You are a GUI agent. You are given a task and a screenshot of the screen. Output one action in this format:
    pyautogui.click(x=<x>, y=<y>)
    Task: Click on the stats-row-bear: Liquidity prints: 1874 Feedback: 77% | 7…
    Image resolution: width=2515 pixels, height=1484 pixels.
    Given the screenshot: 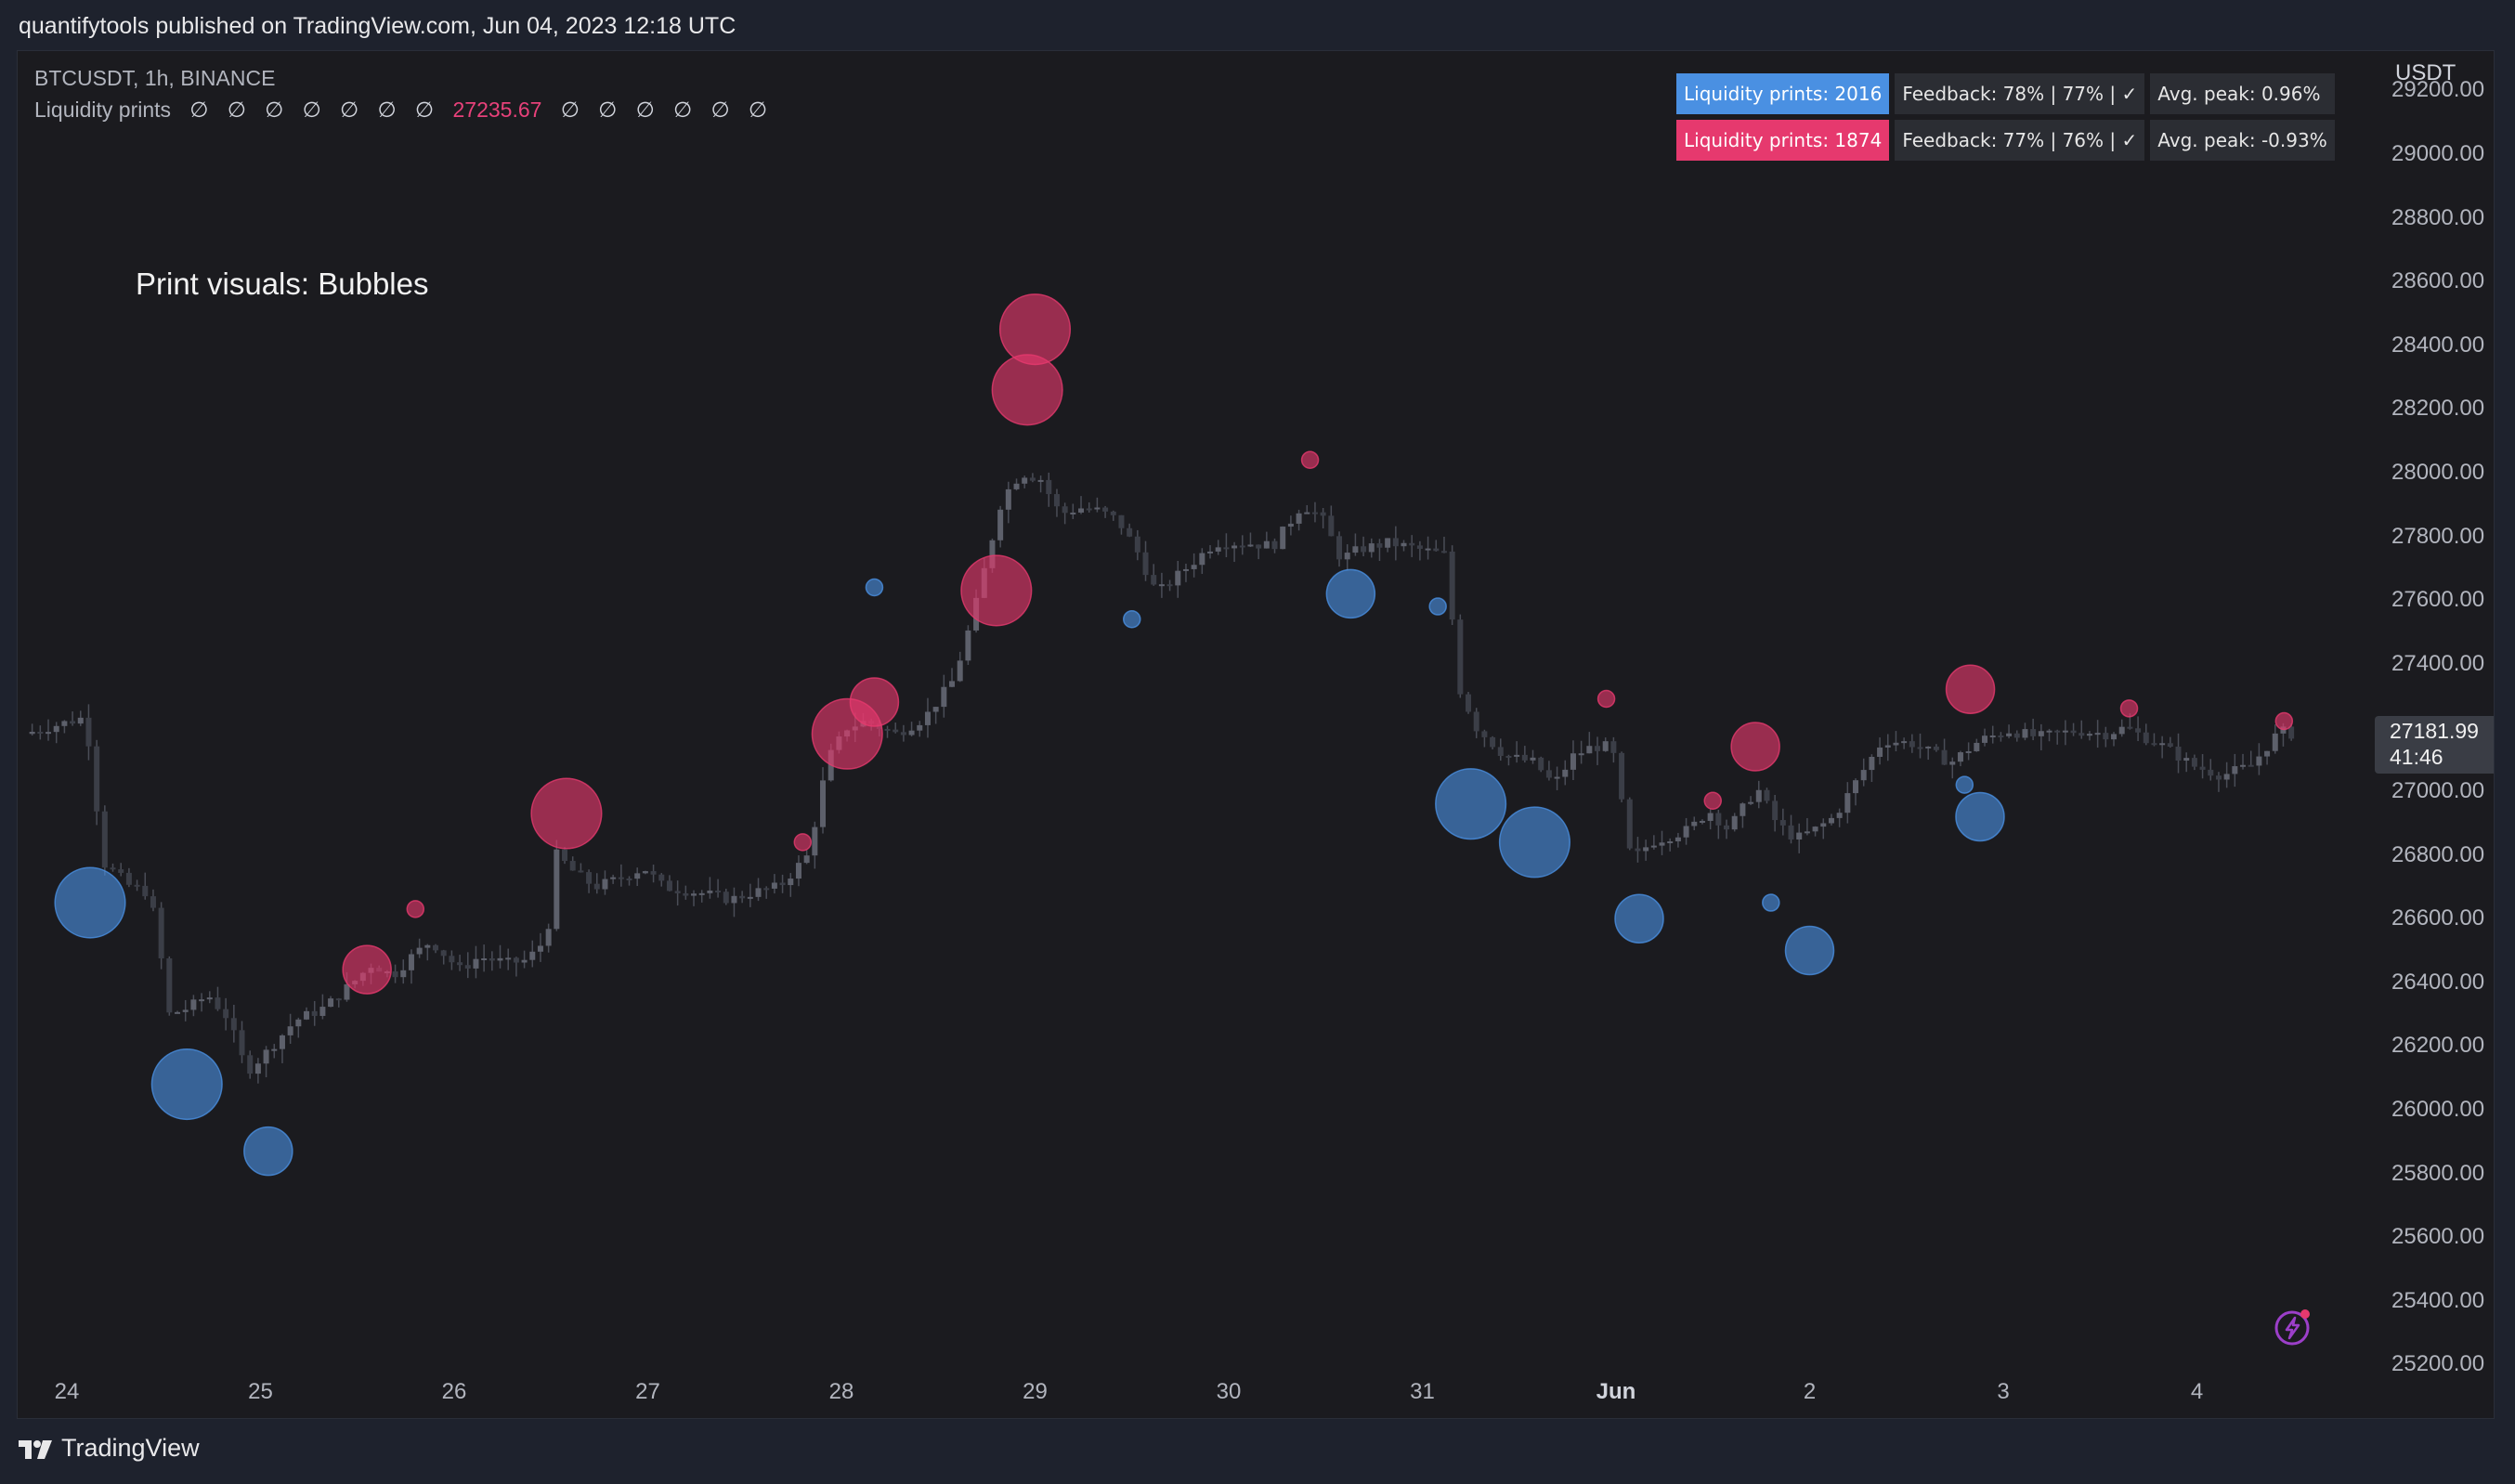 What is the action you would take?
    pyautogui.click(x=2005, y=140)
    